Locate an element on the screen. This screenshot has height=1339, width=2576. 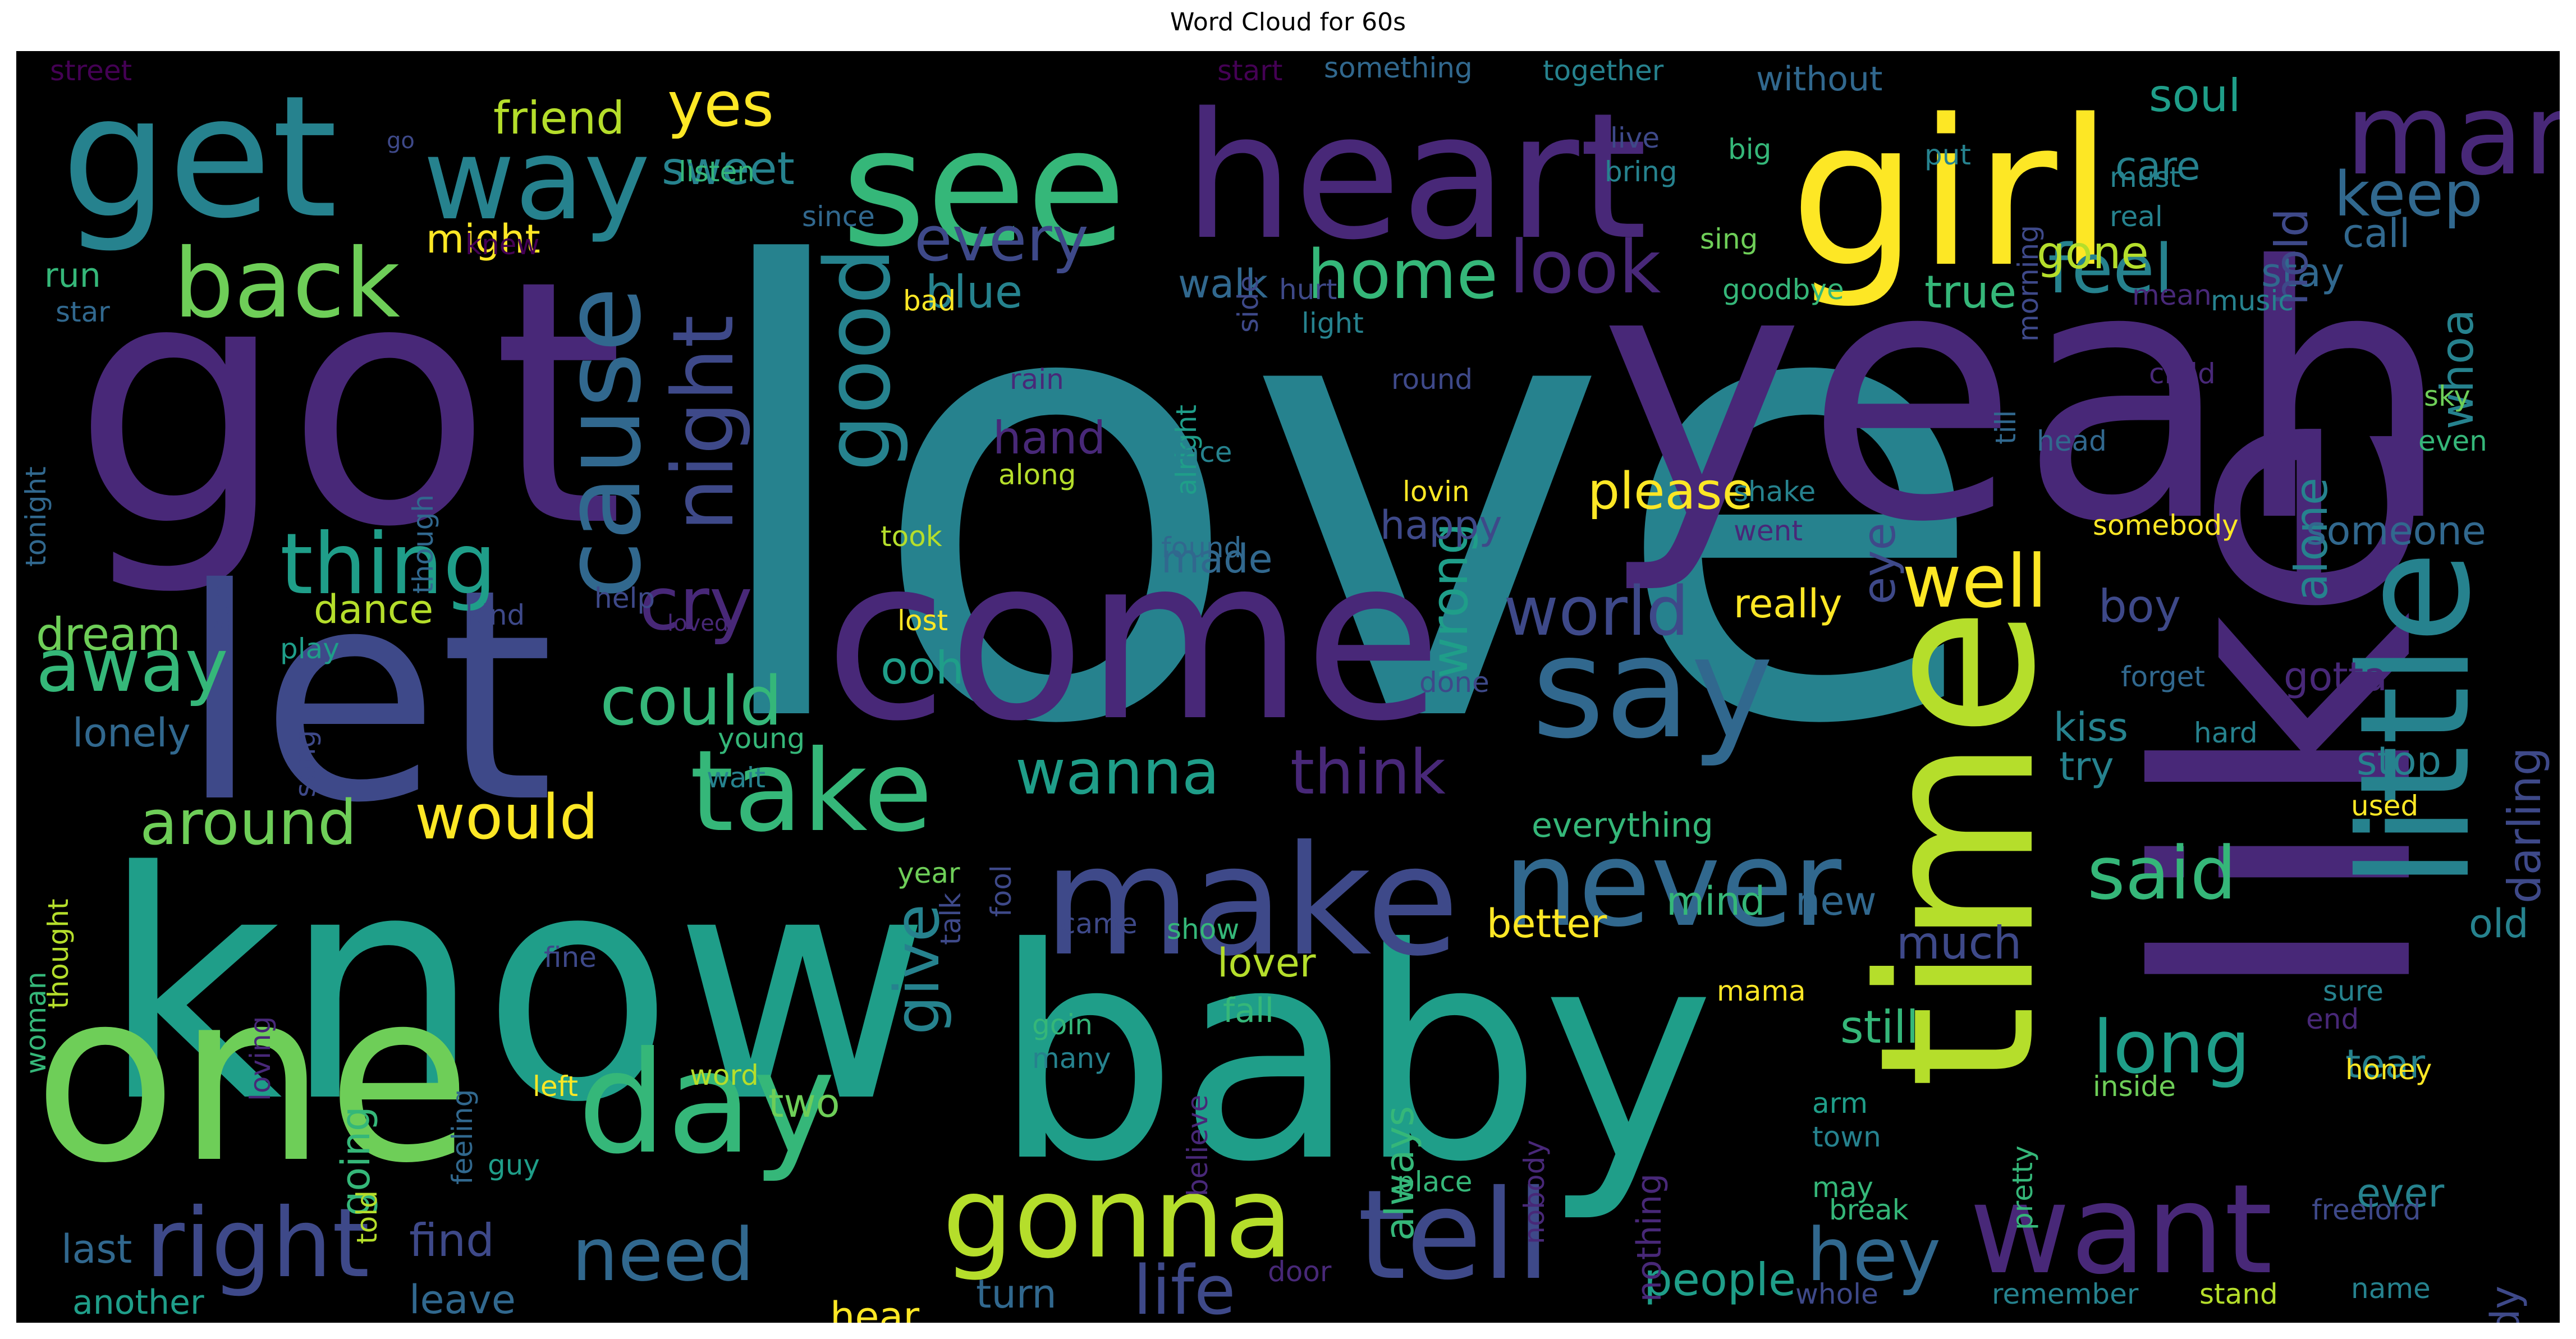
word-remember: remember is located at coordinates (2065, 1294).